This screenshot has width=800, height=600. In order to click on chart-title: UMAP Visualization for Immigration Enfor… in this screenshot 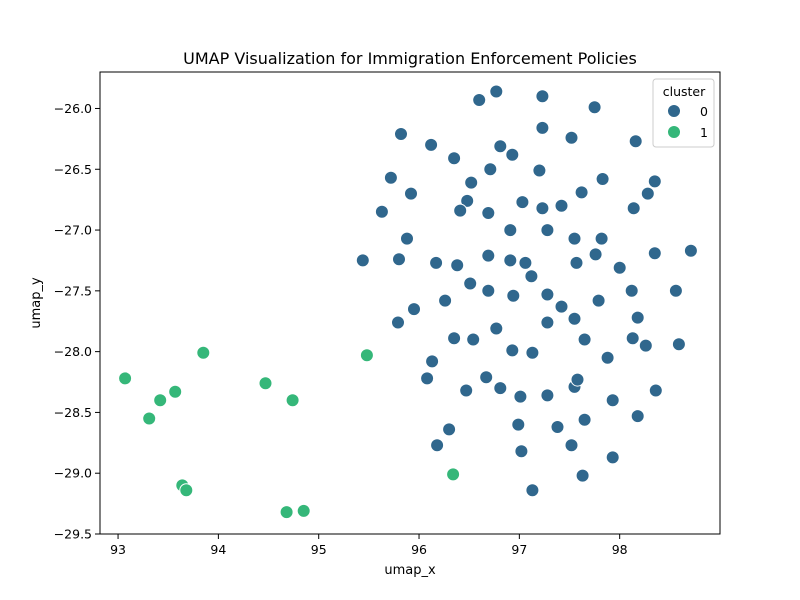, I will do `click(410, 58)`.